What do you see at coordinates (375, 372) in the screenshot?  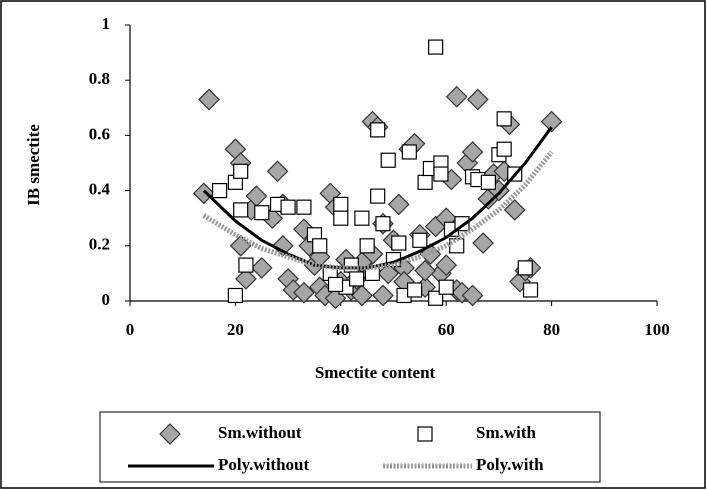 I see `x-axis-title: Smectite content` at bounding box center [375, 372].